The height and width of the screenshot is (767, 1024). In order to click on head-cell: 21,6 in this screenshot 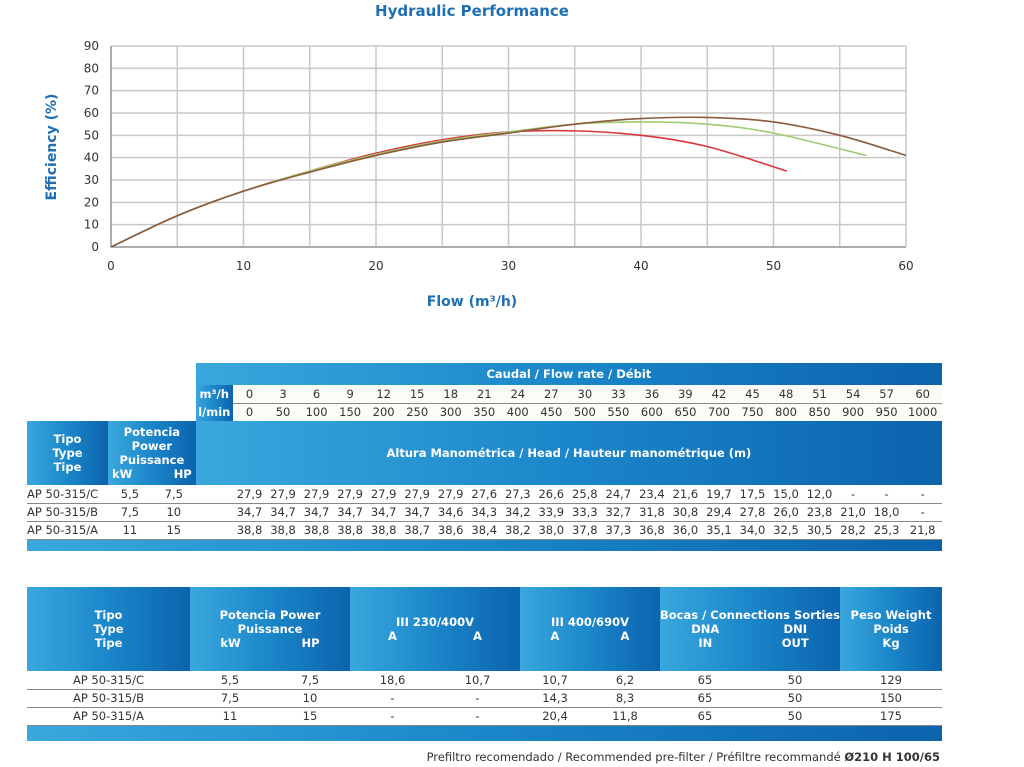, I will do `click(685, 494)`.